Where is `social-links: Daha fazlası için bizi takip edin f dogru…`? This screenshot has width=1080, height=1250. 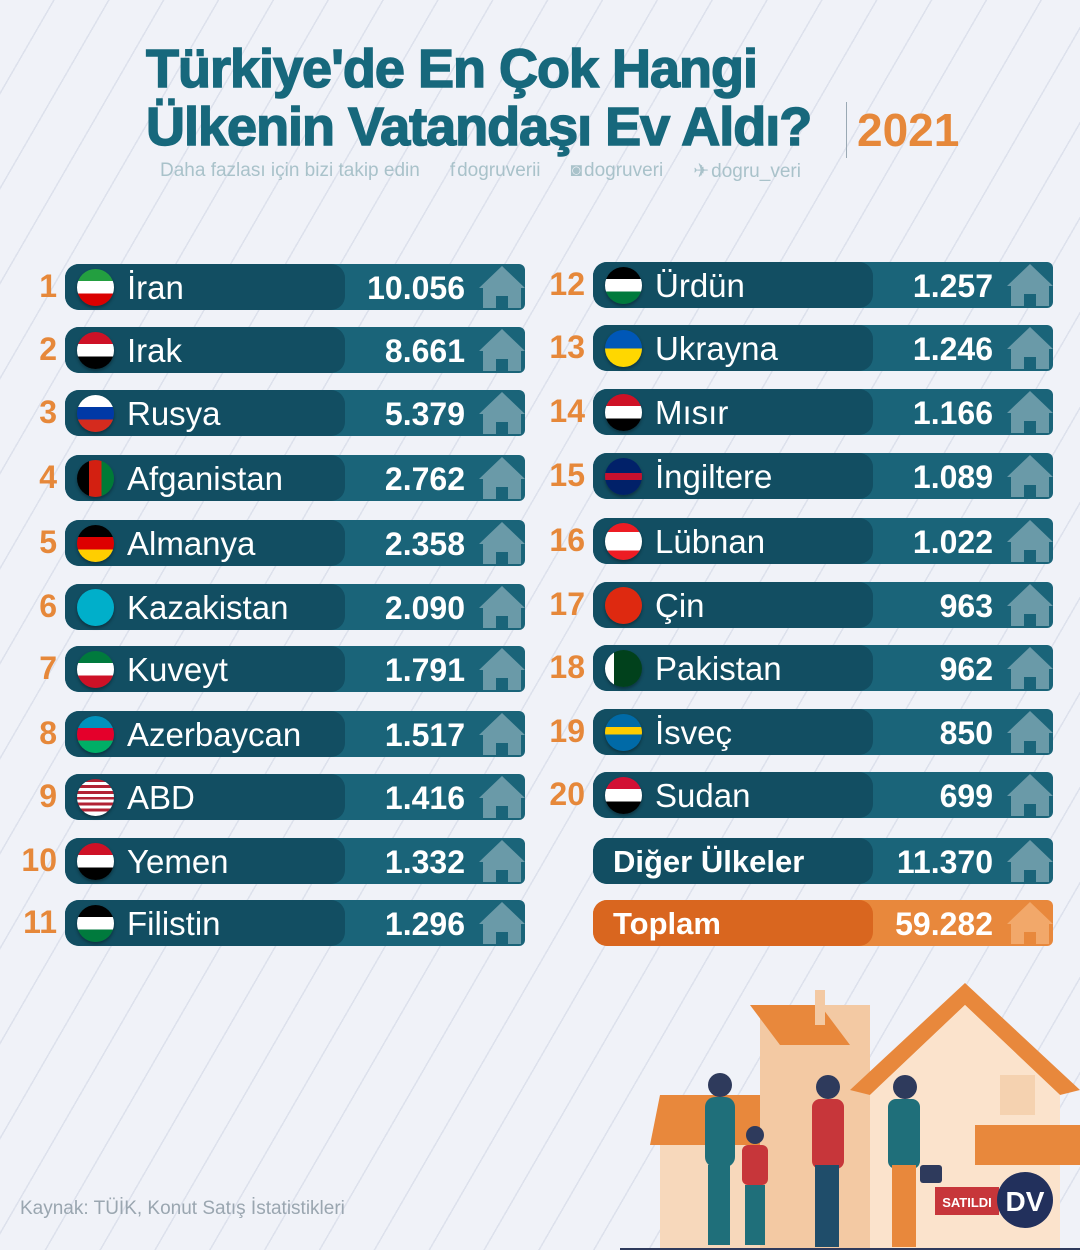
social-links: Daha fazlası için bizi takip edin f dogru… is located at coordinates (480, 171).